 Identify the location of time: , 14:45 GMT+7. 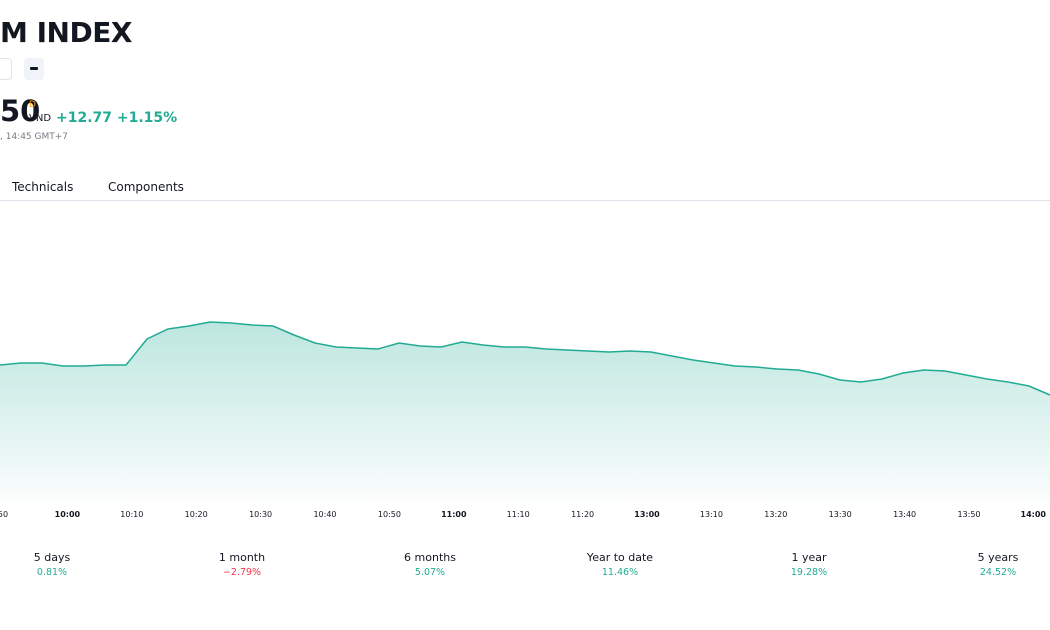
(34, 137).